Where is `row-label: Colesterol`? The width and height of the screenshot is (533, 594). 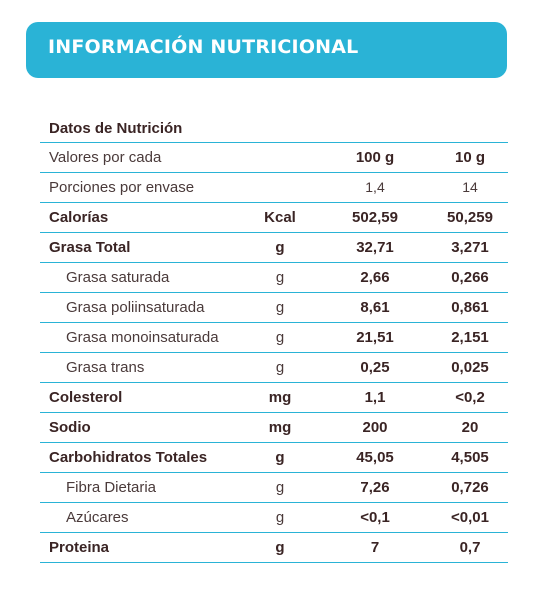
row-label: Colesterol is located at coordinates (86, 397).